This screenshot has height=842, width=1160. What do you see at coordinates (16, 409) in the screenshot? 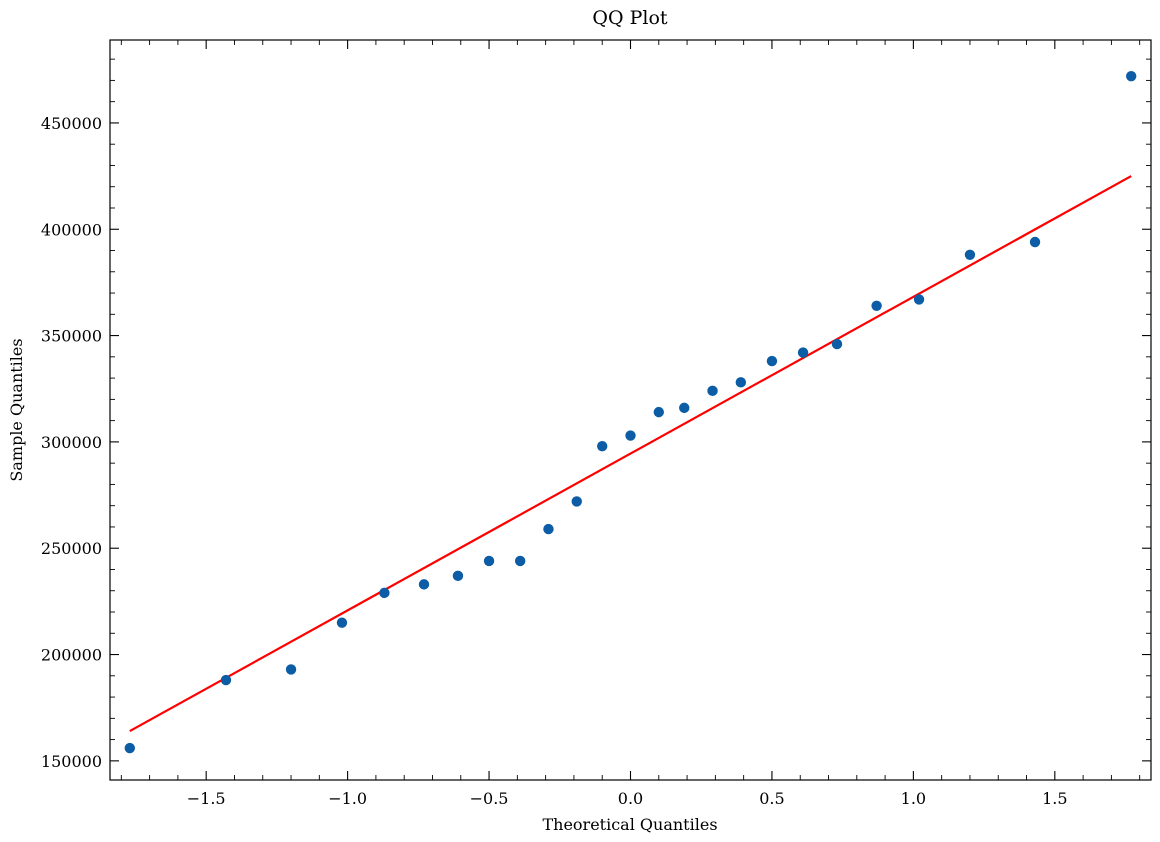
I see `y-axis-label: Sample Quantiles` at bounding box center [16, 409].